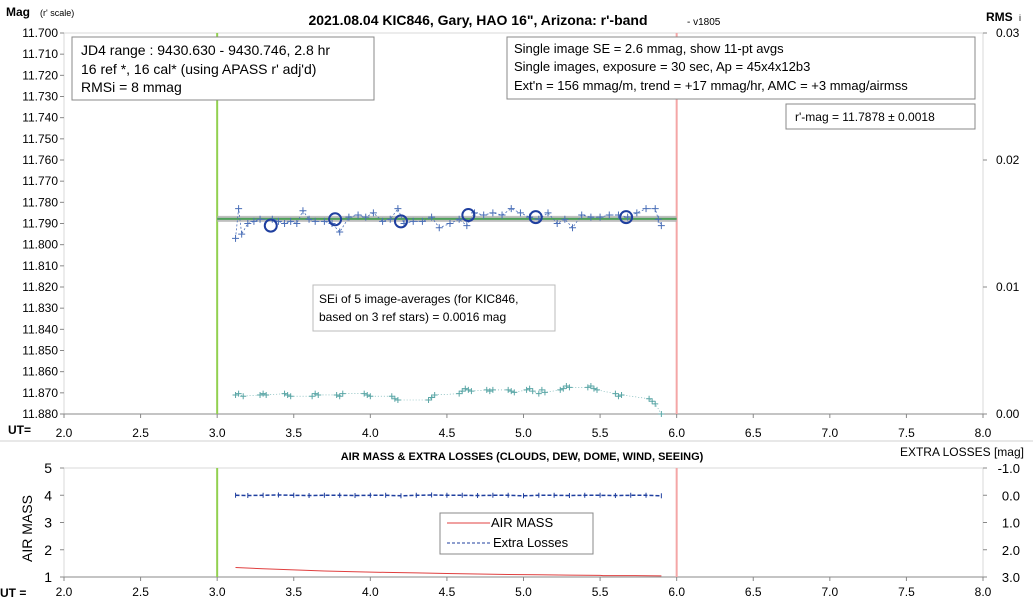 This screenshot has width=1033, height=604. Describe the element at coordinates (19, 430) in the screenshot. I see `x-axis-label: UT=` at that location.